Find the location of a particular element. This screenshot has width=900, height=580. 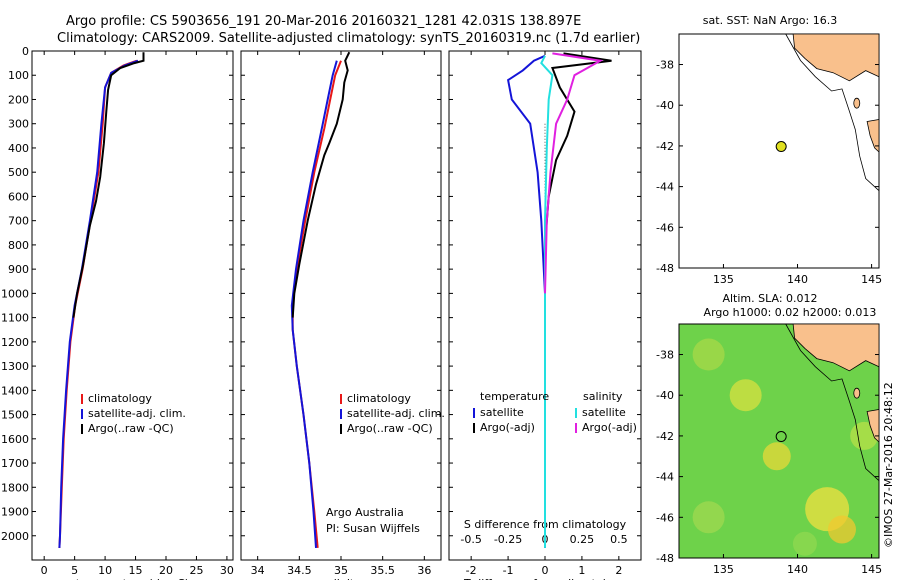

x-axis-label: temperature (deg C) is located at coordinates (132, 578).